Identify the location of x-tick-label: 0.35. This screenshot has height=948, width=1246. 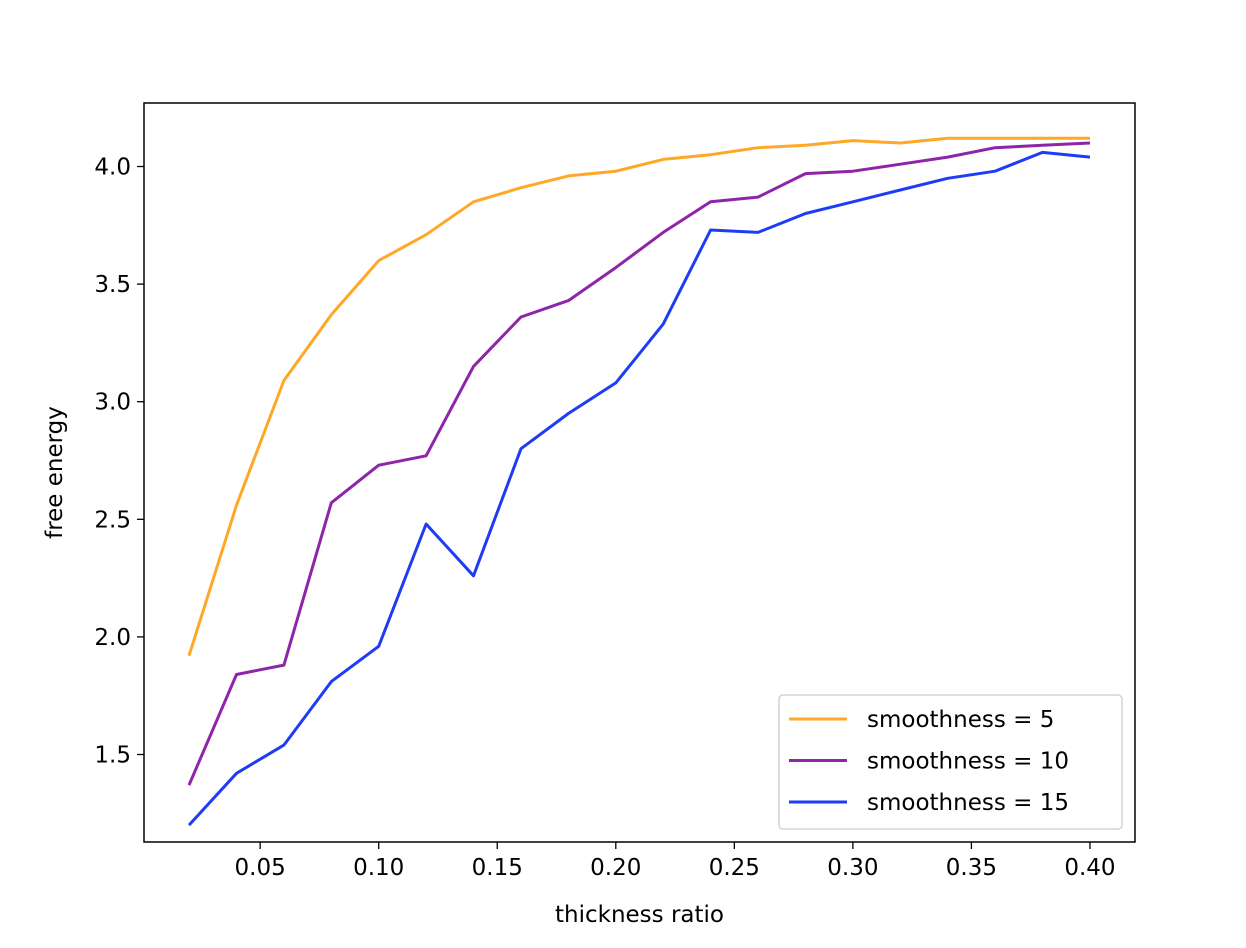
(971, 868).